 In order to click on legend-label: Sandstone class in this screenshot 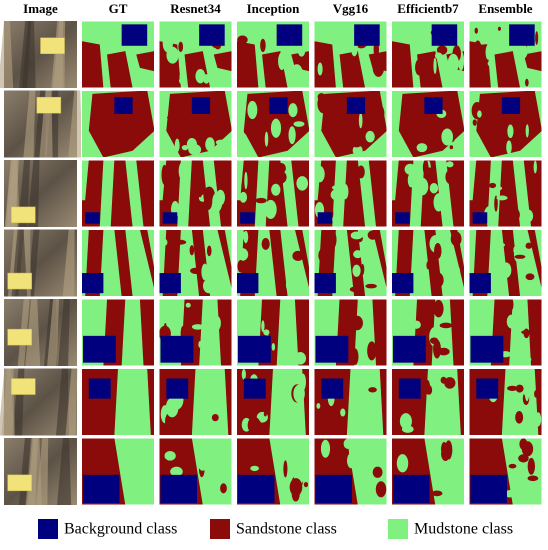, I will do `click(286, 529)`.